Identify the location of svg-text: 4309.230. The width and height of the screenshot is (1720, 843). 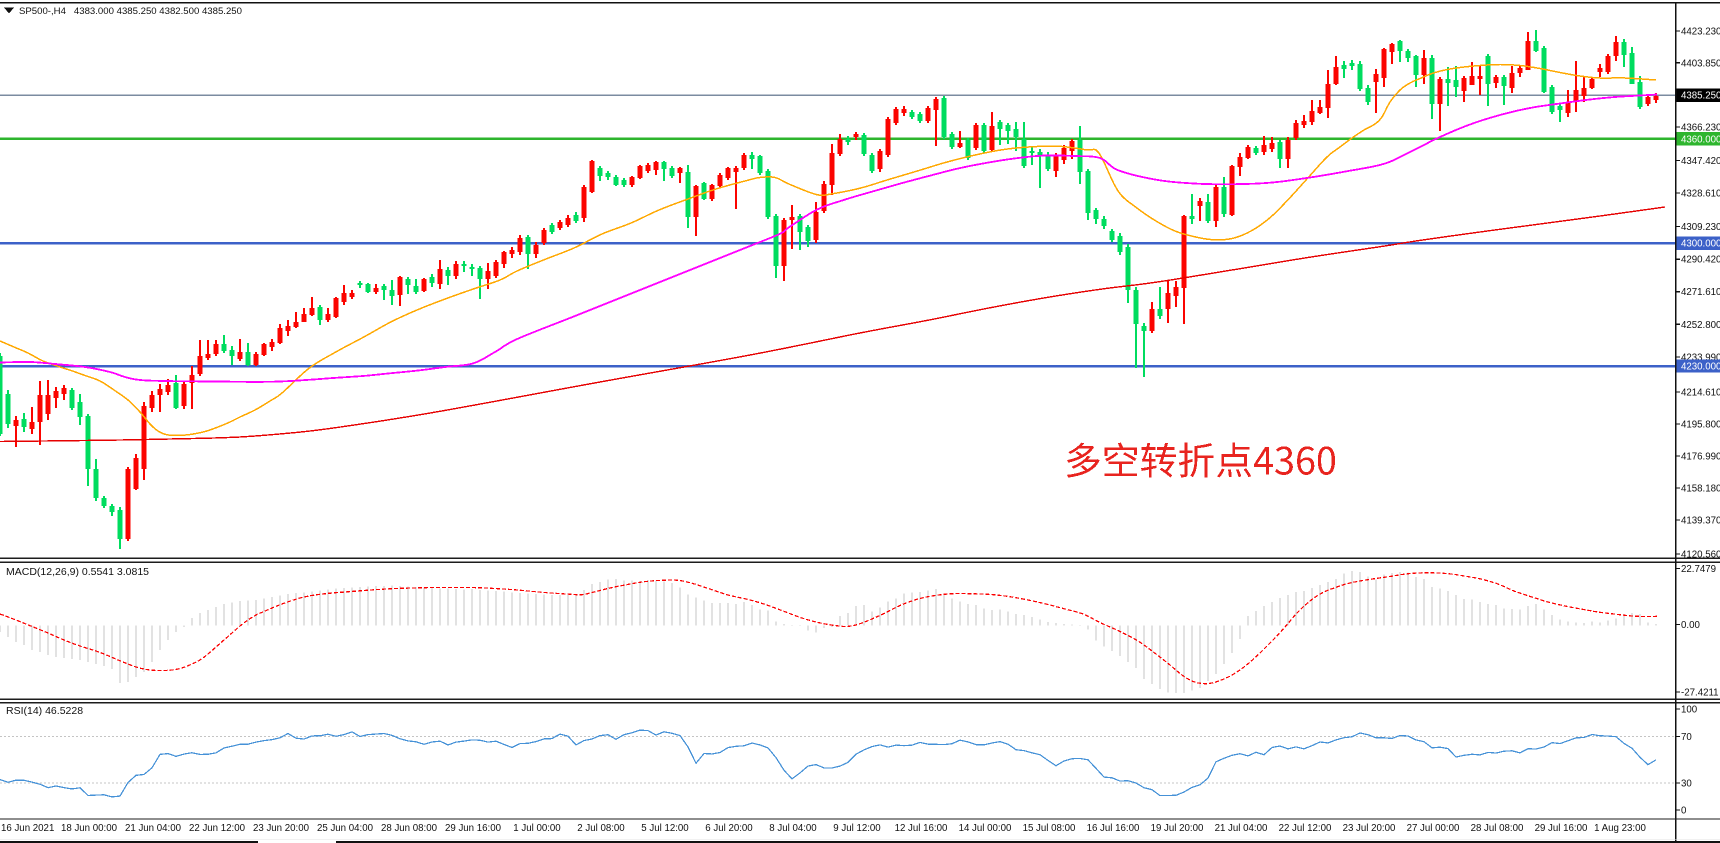
(1700, 227).